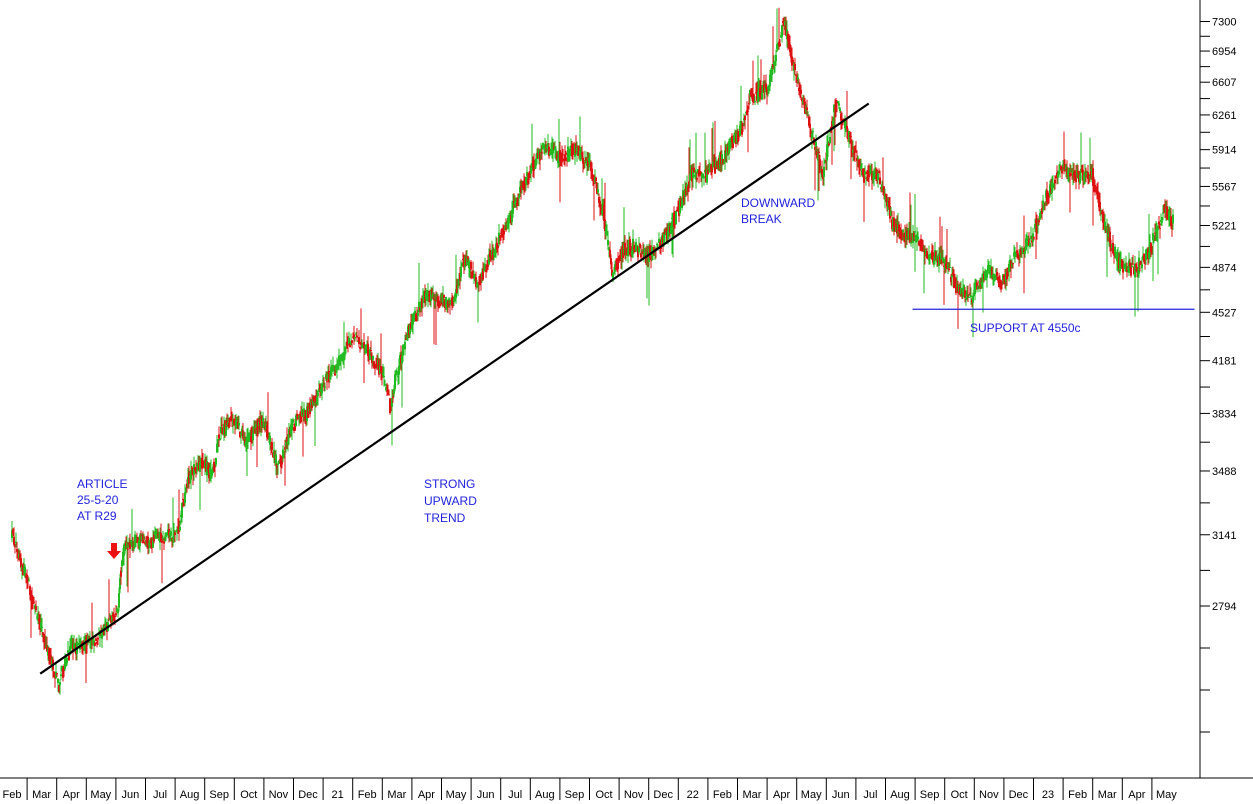 The height and width of the screenshot is (804, 1253). What do you see at coordinates (1136, 795) in the screenshot?
I see `x-tick-label: Apr` at bounding box center [1136, 795].